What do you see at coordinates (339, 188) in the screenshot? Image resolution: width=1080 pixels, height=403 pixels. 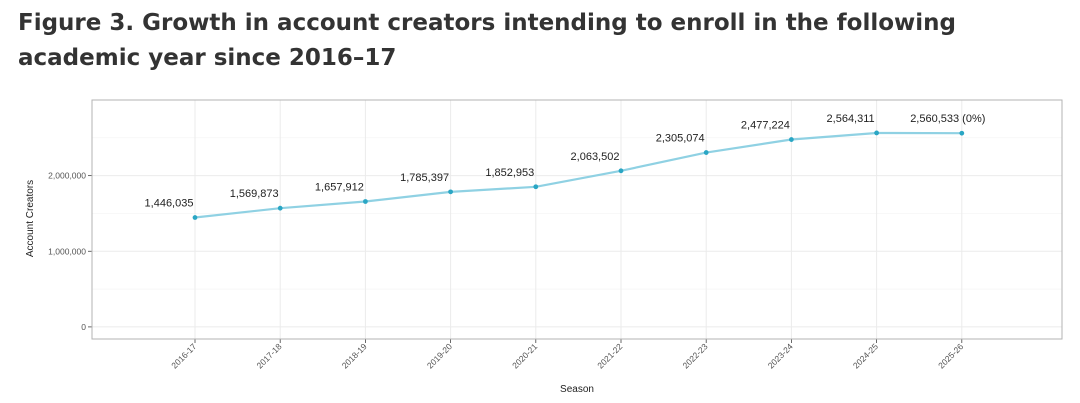 I see `data-label: 1,657,912` at bounding box center [339, 188].